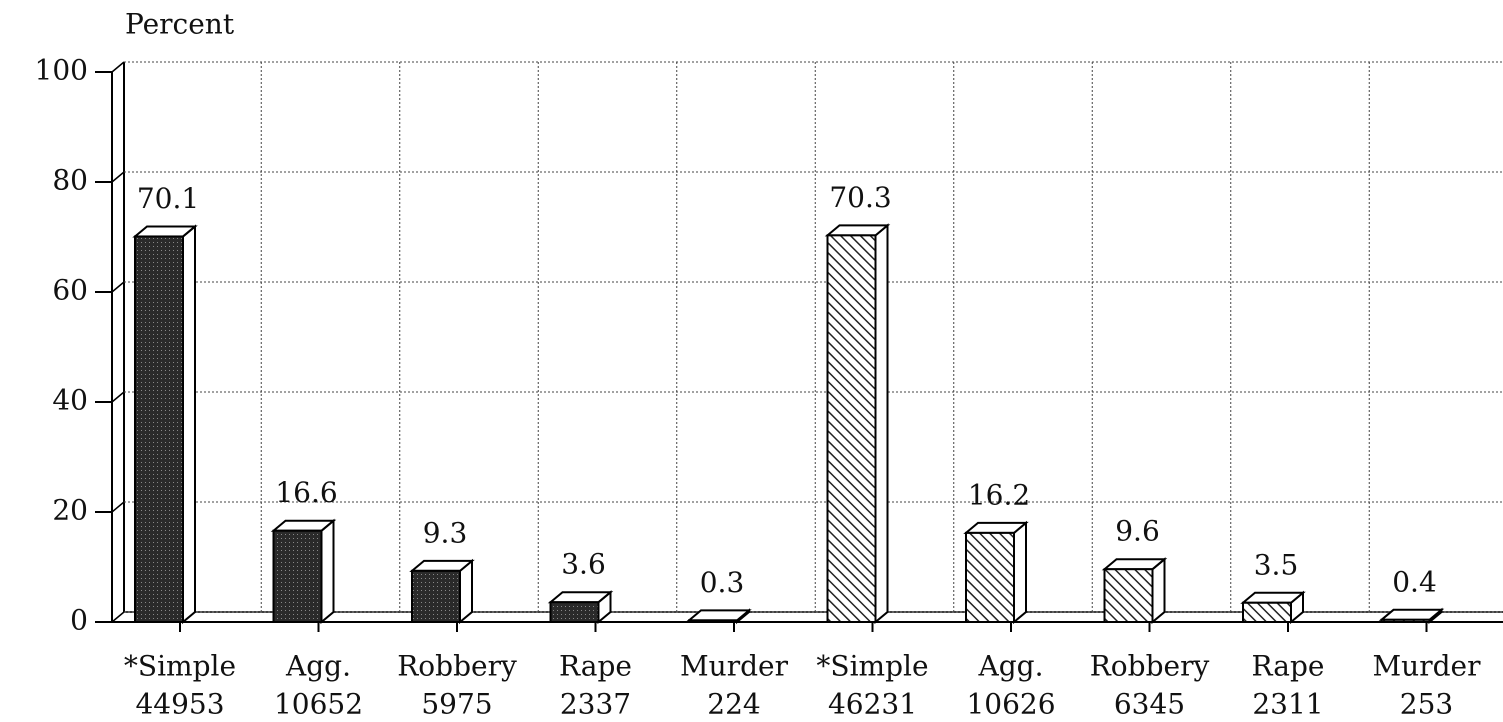  Describe the element at coordinates (61, 70) in the screenshot. I see `y-tick-label: 100` at that location.